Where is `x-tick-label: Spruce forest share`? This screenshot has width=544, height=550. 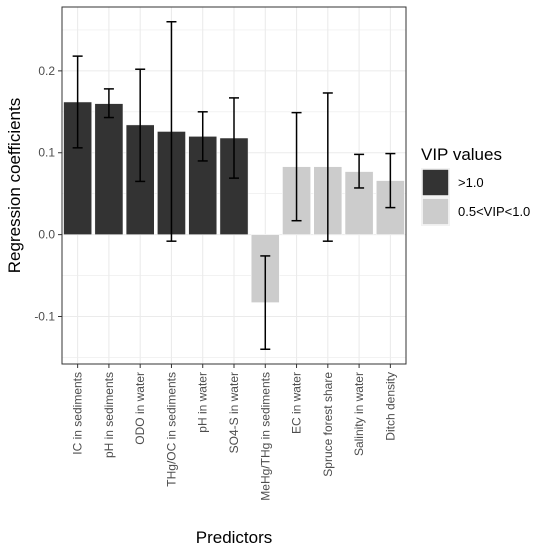
x-tick-label: Spruce forest share is located at coordinates (328, 424).